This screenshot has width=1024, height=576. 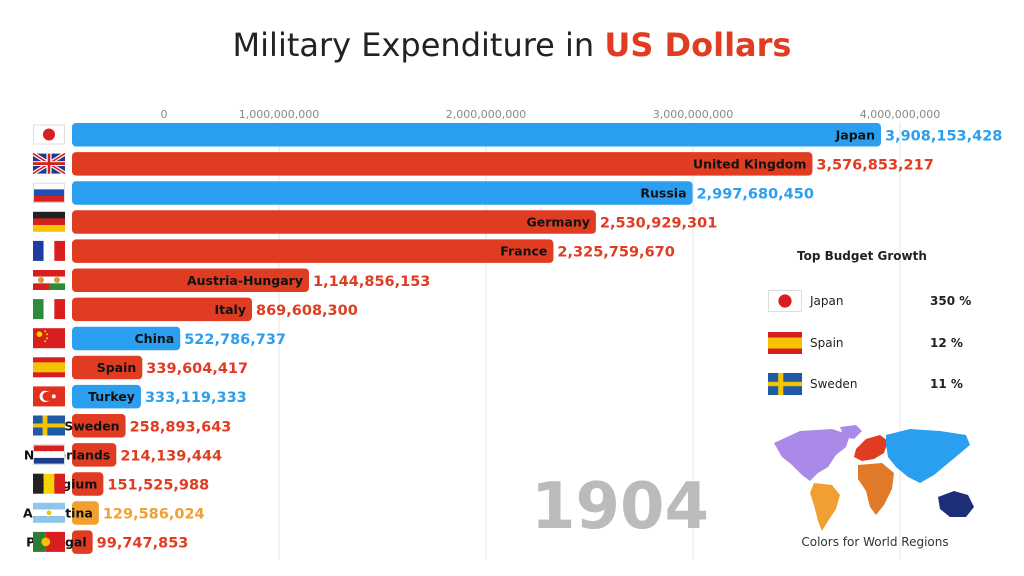 What do you see at coordinates (834, 384) in the screenshot?
I see `growth-country: Sweden` at bounding box center [834, 384].